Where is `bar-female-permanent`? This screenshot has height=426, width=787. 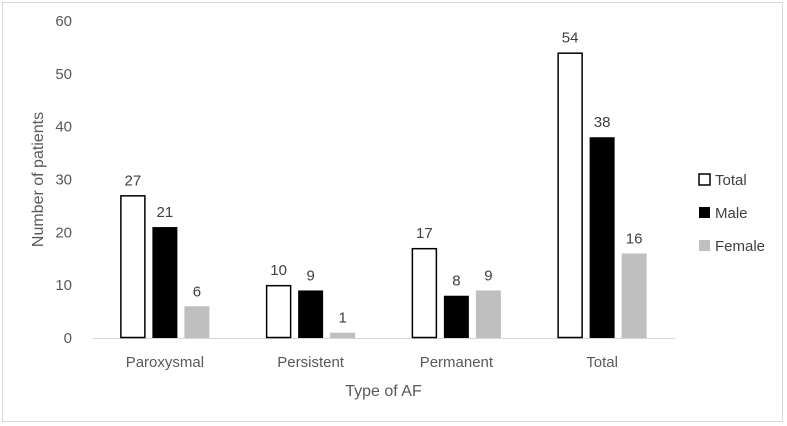 bar-female-permanent is located at coordinates (488, 314).